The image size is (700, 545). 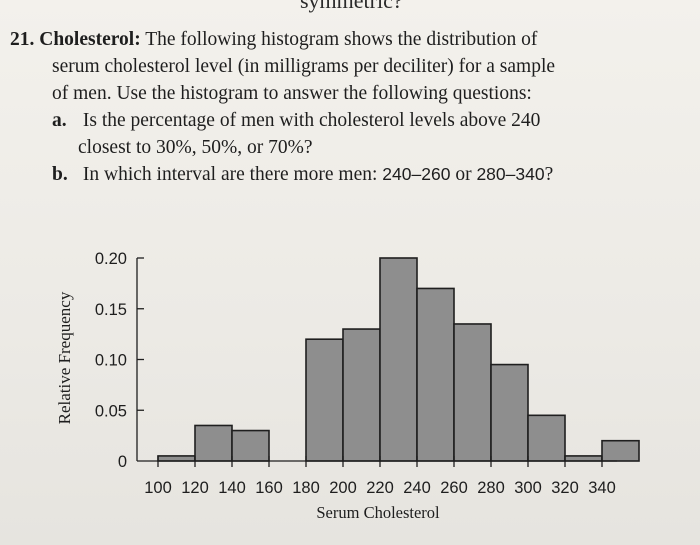 What do you see at coordinates (59, 120) in the screenshot?
I see `part-a-letter: a.` at bounding box center [59, 120].